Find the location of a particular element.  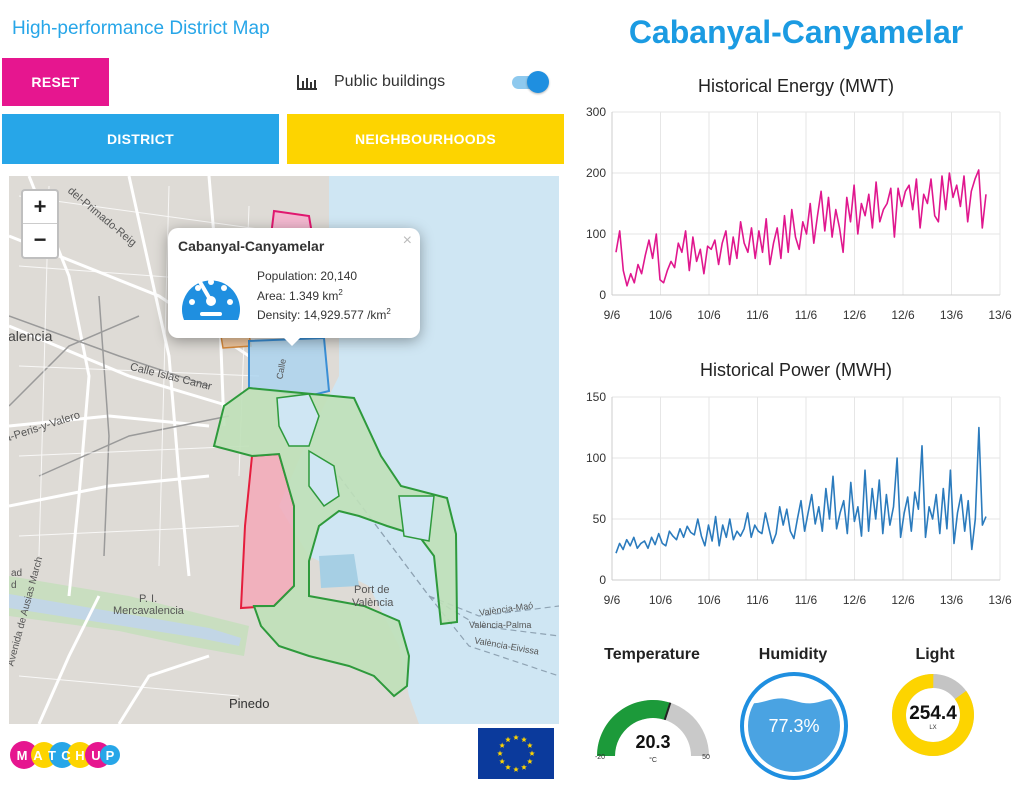

close-icon: × is located at coordinates (407, 240).